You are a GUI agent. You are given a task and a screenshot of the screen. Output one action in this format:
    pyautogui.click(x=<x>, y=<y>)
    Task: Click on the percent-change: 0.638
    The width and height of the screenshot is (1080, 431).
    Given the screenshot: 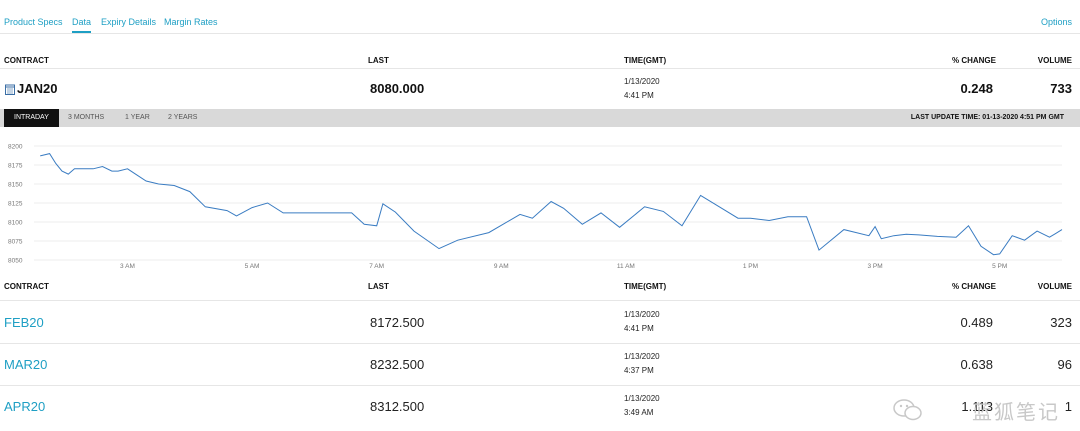 What is the action you would take?
    pyautogui.click(x=976, y=364)
    